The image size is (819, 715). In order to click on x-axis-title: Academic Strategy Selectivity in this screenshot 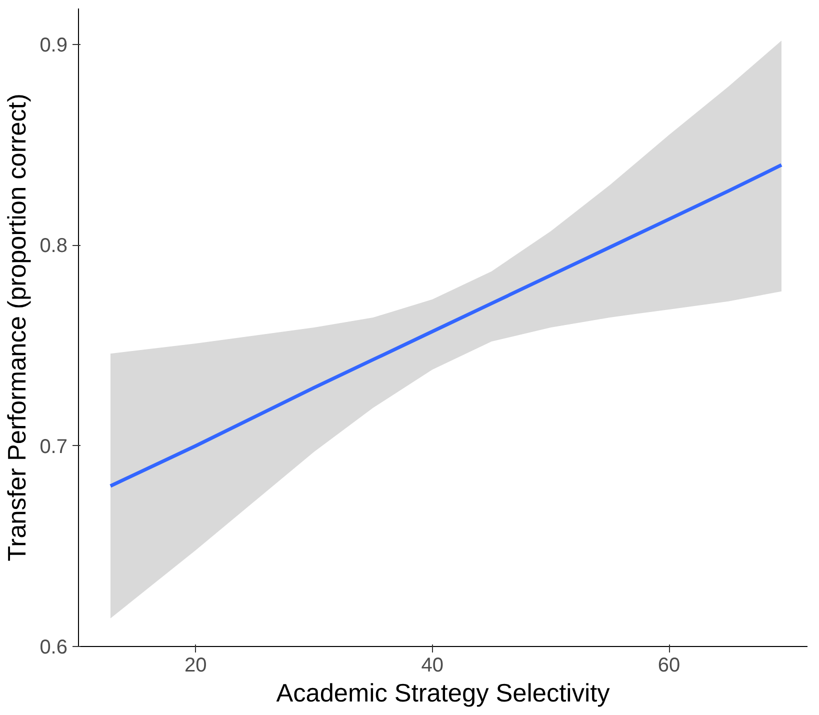, I will do `click(443, 694)`.